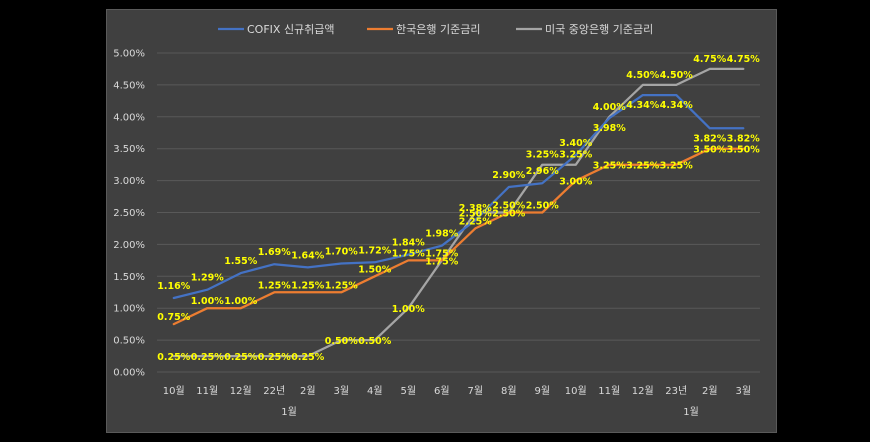 This screenshot has height=442, width=870. I want to click on y-tick-label: 0.00%, so click(129, 373).